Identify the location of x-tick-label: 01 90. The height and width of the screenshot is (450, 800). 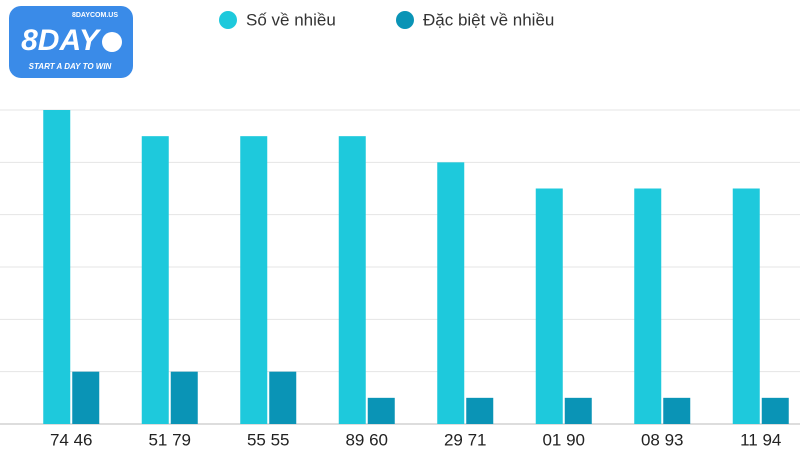
(563, 439).